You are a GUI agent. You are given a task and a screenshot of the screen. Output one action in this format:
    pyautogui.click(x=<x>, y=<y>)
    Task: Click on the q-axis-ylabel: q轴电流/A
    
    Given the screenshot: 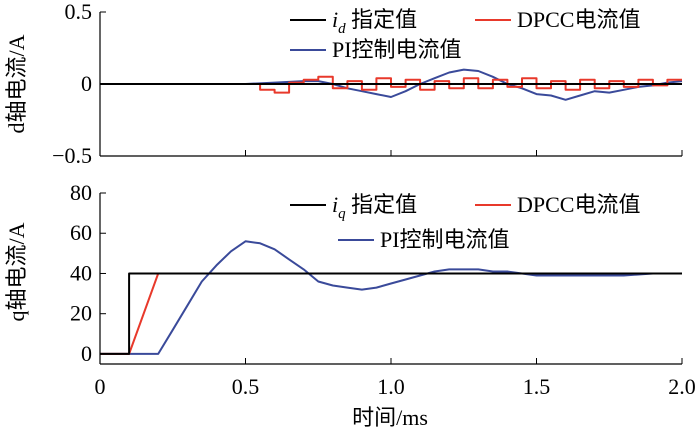 What is the action you would take?
    pyautogui.click(x=16, y=271)
    